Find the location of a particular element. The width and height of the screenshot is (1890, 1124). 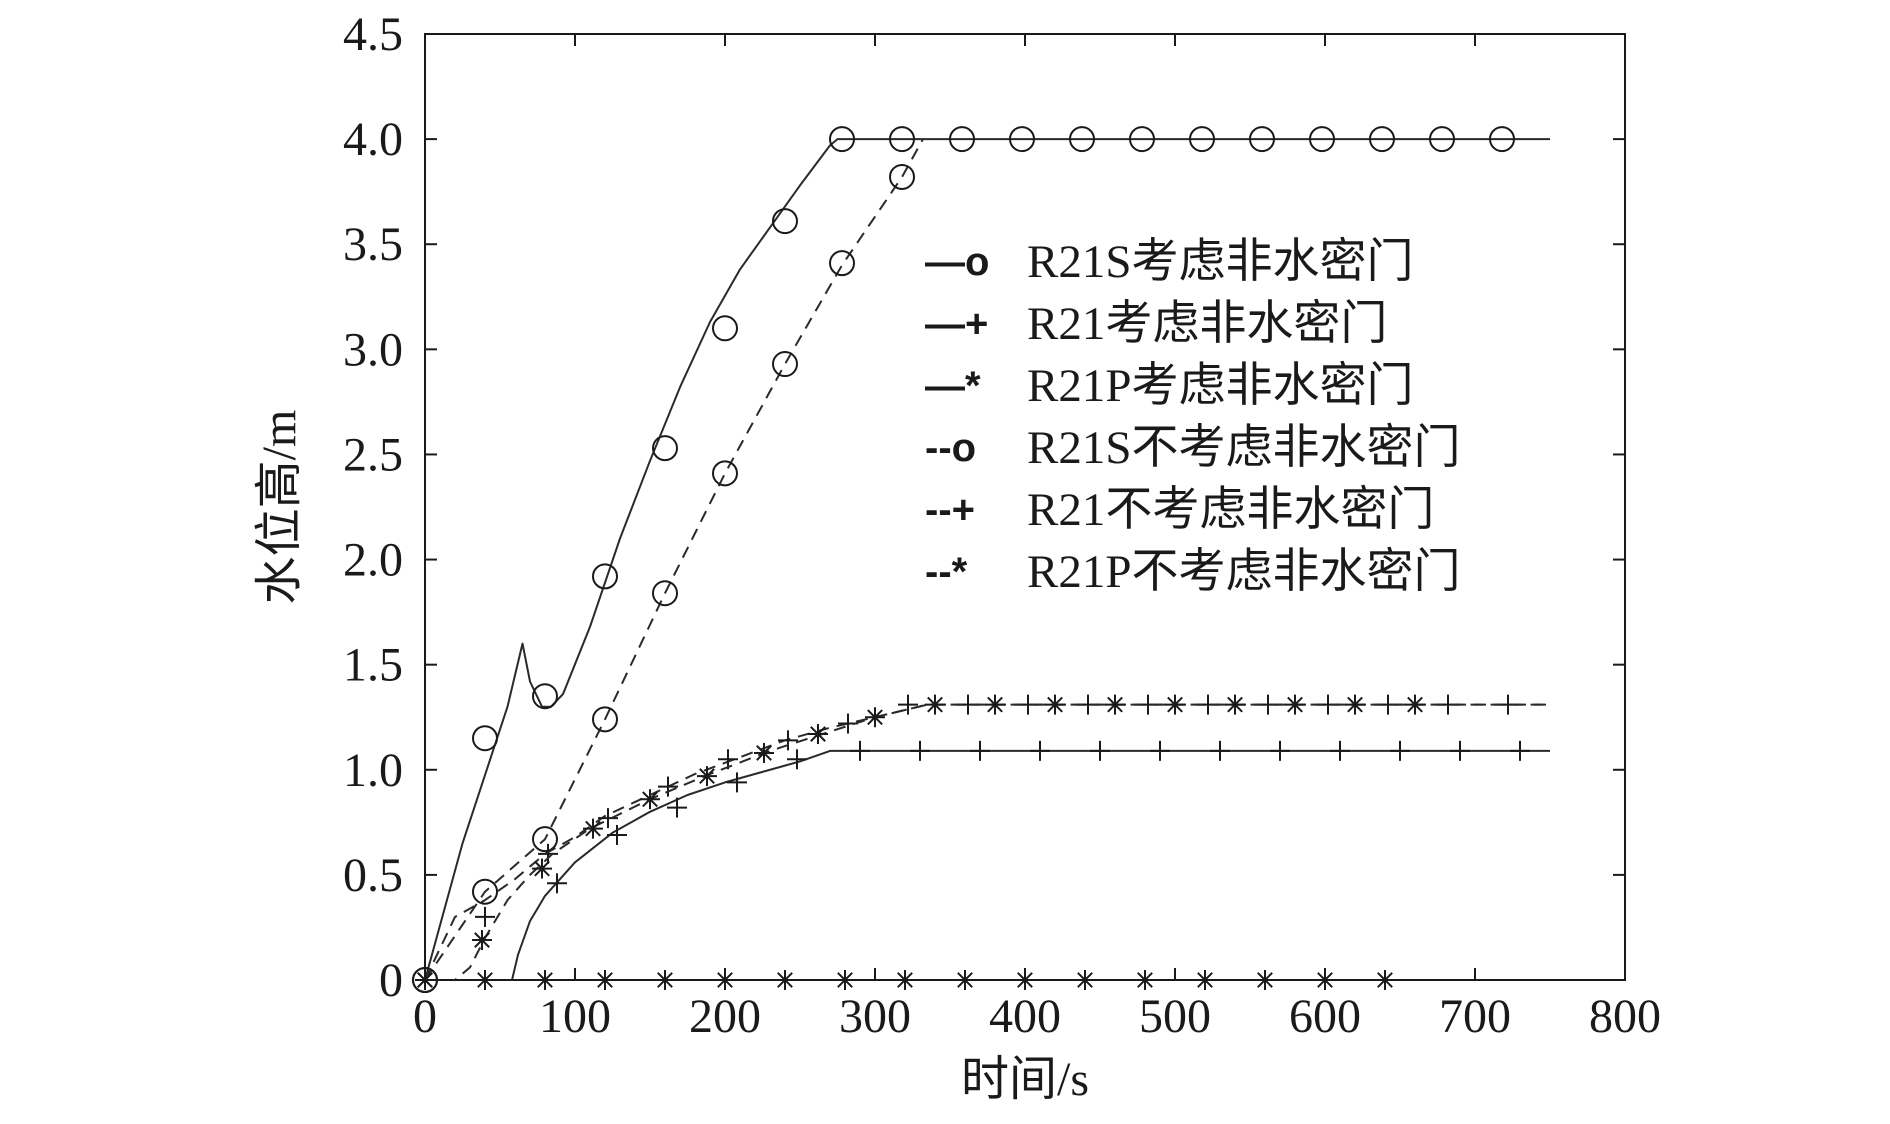

y-tick-label: 3.0 is located at coordinates (373, 349).